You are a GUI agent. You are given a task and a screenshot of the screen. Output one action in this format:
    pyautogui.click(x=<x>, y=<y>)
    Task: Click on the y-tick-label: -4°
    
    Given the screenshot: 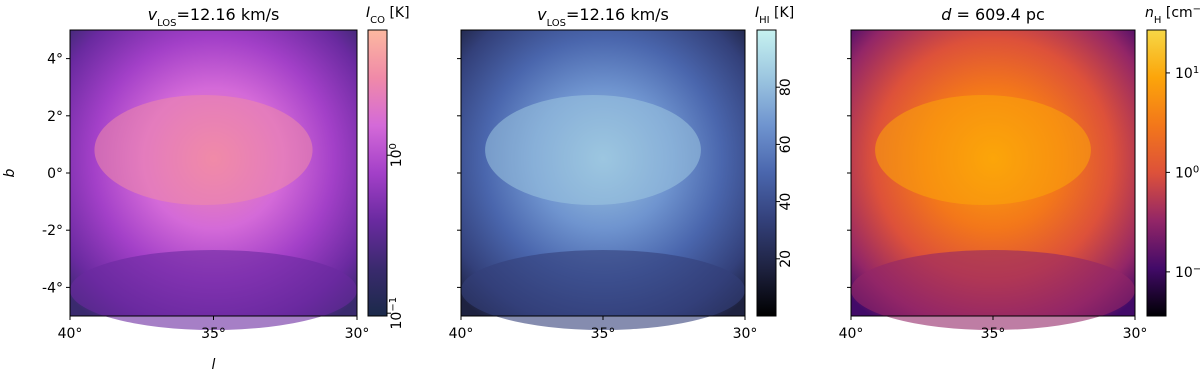 What is the action you would take?
    pyautogui.click(x=52, y=288)
    